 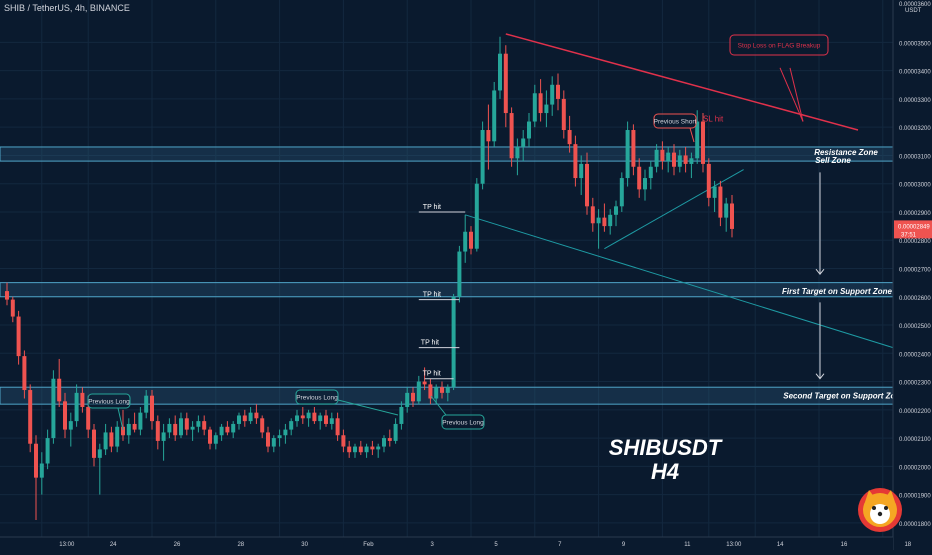 I want to click on time-tick-label: 7, so click(x=560, y=545).